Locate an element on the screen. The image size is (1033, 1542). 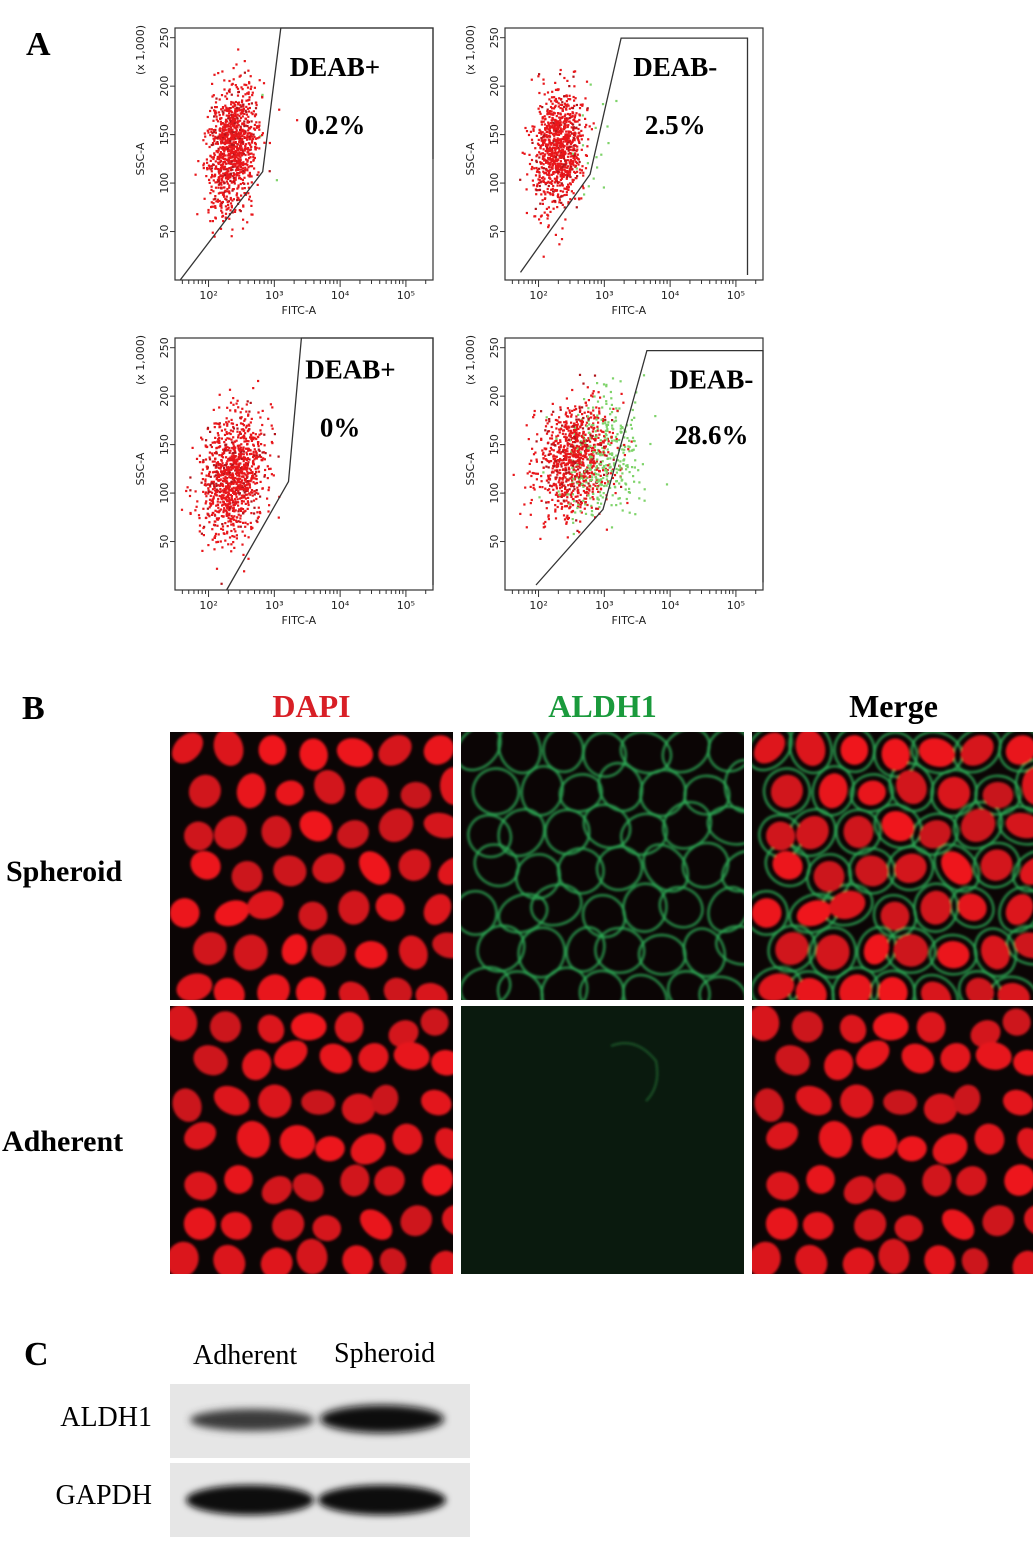
x-tick-label: 10³ is located at coordinates (604, 605).